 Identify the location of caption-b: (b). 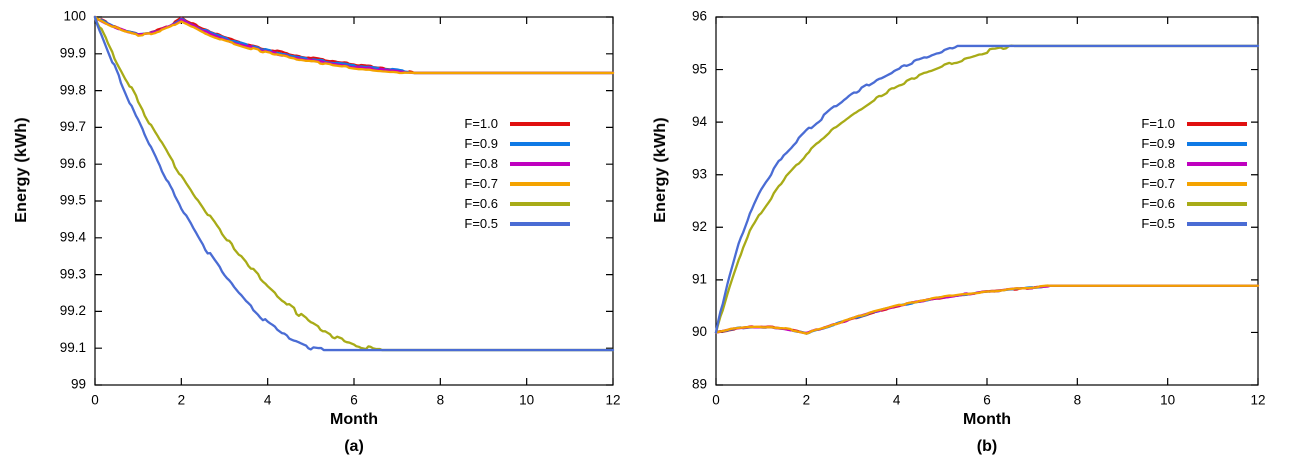
(987, 446).